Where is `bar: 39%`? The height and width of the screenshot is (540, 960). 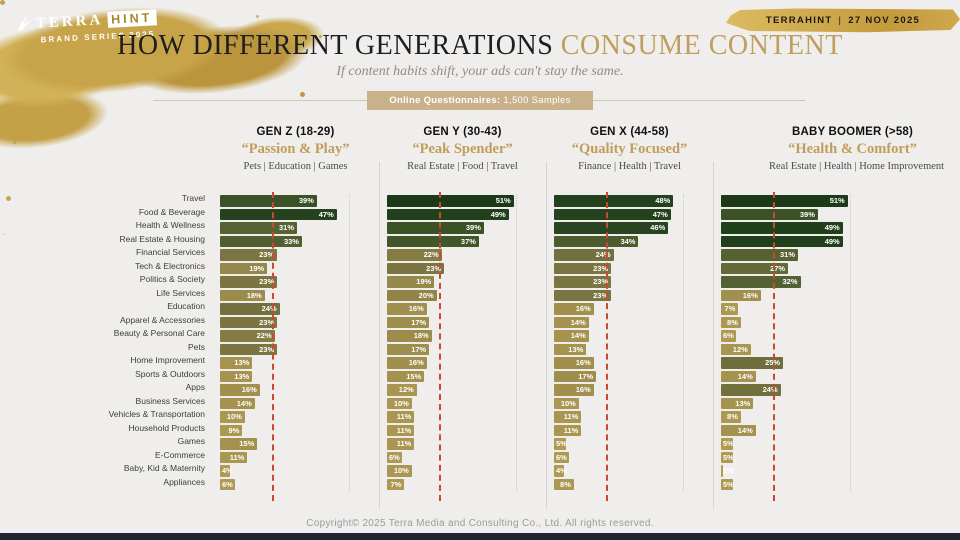
bar: 39% is located at coordinates (435, 228).